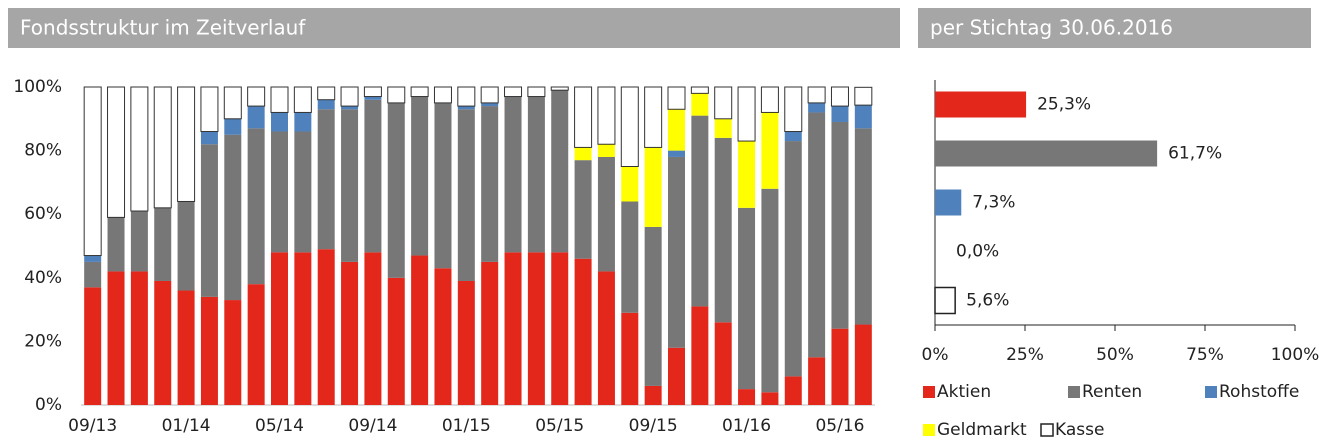 The height and width of the screenshot is (441, 1319). I want to click on y-tick-label: 100%, so click(37, 87).